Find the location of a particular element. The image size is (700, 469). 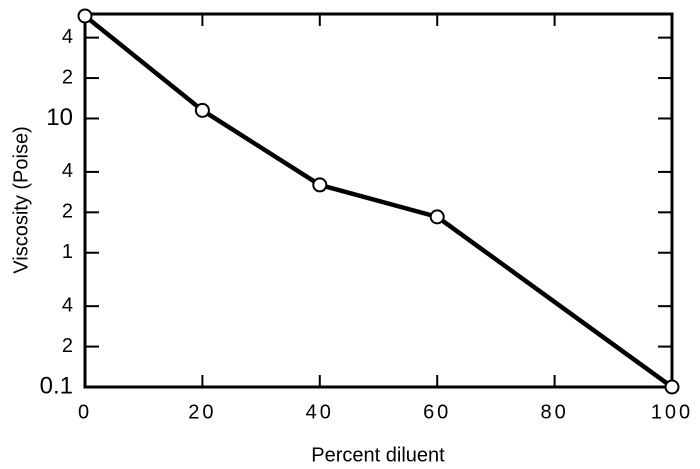

x-tick-label: 80 is located at coordinates (554, 412).